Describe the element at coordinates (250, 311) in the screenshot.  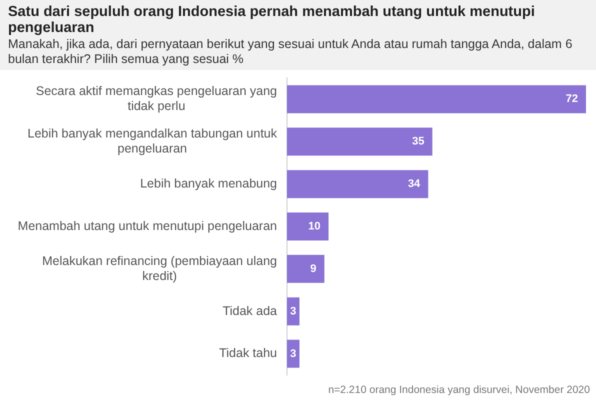
I see `y-tick-label: Tidak ada` at that location.